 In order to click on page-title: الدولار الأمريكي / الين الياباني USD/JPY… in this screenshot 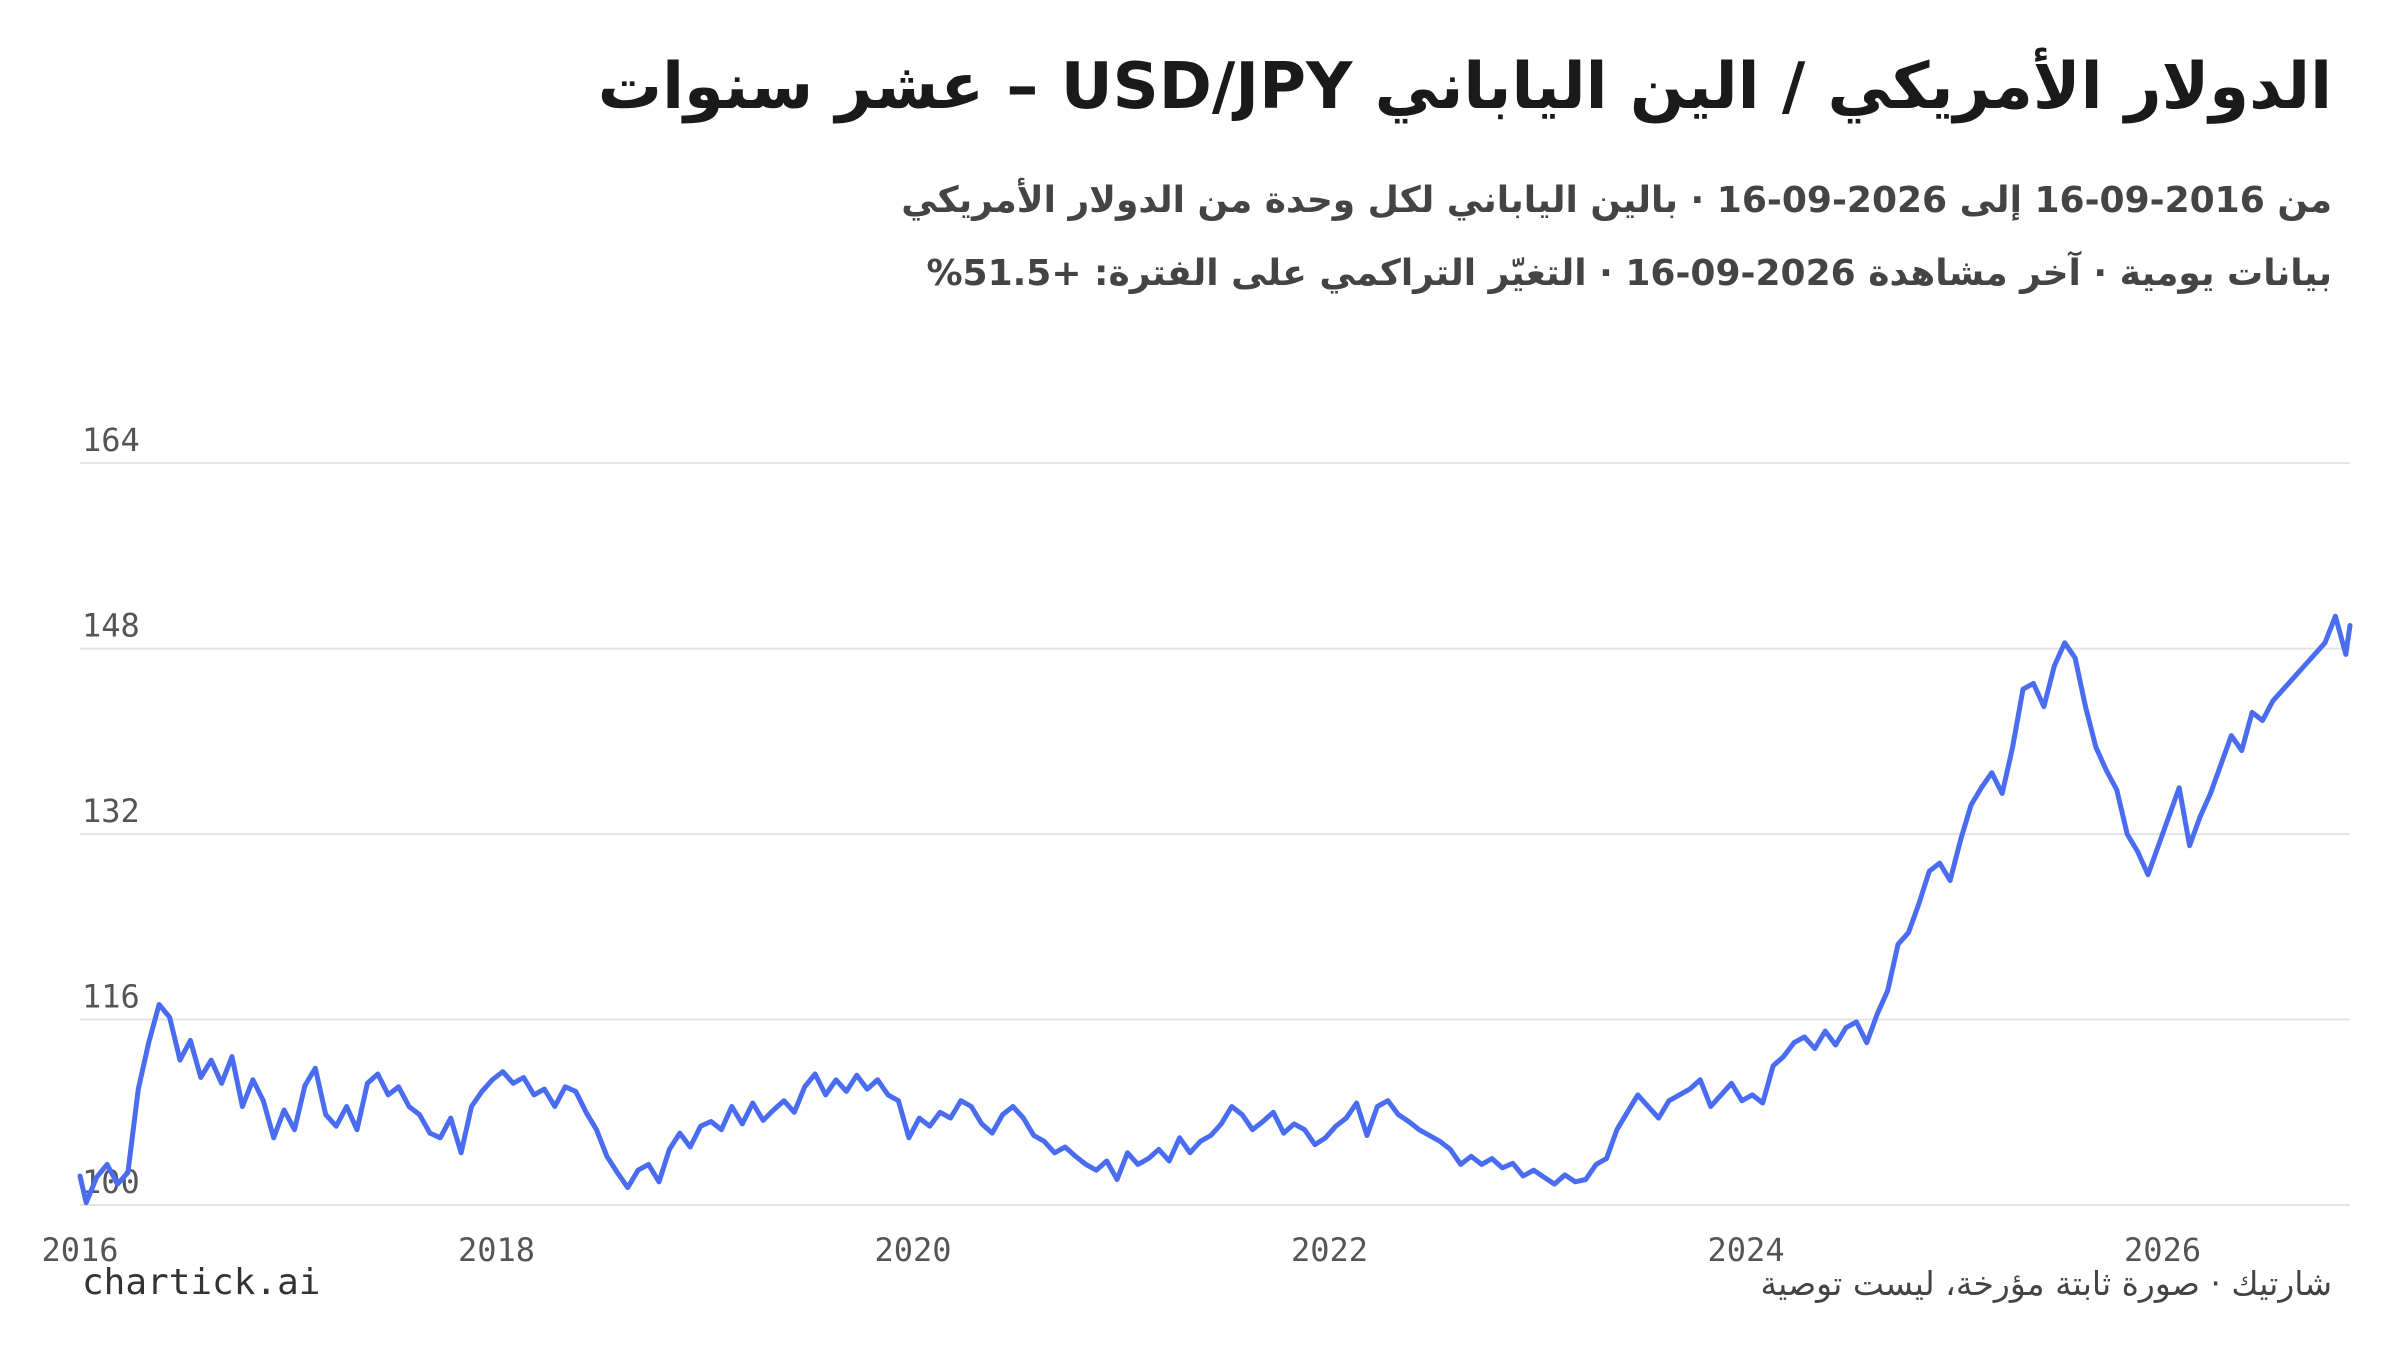, I will do `click(1464, 87)`.